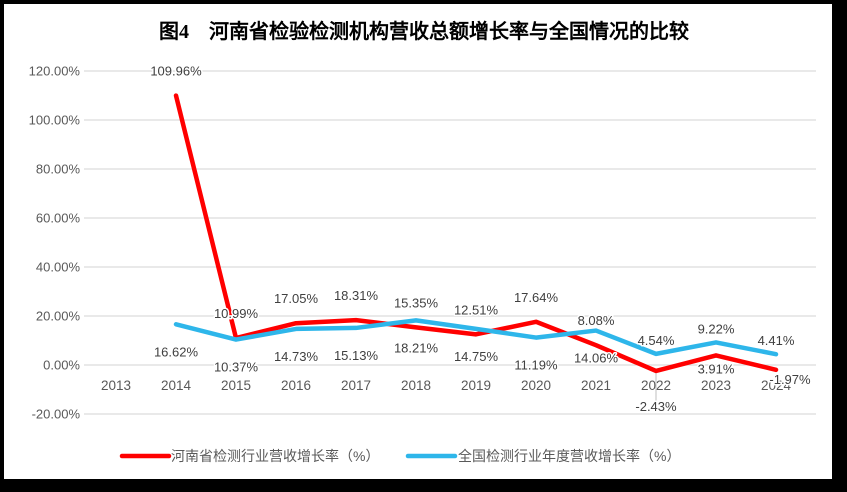 Image resolution: width=847 pixels, height=492 pixels. What do you see at coordinates (536, 385) in the screenshot?
I see `x-tick-label: 2020` at bounding box center [536, 385].